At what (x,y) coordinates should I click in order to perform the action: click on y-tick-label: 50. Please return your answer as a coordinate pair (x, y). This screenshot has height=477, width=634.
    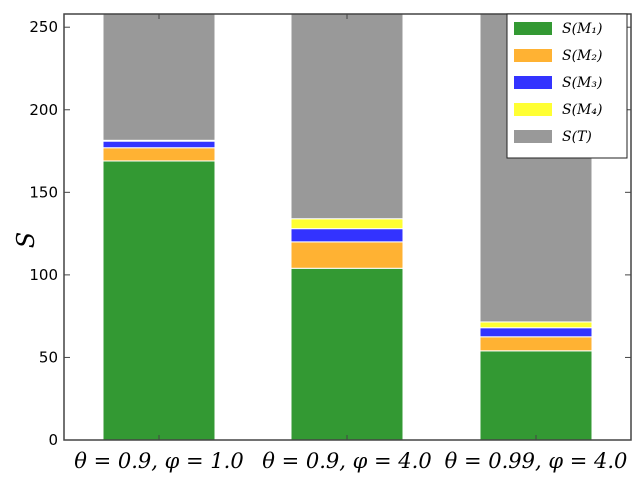
    Looking at the image, I should click on (48, 357).